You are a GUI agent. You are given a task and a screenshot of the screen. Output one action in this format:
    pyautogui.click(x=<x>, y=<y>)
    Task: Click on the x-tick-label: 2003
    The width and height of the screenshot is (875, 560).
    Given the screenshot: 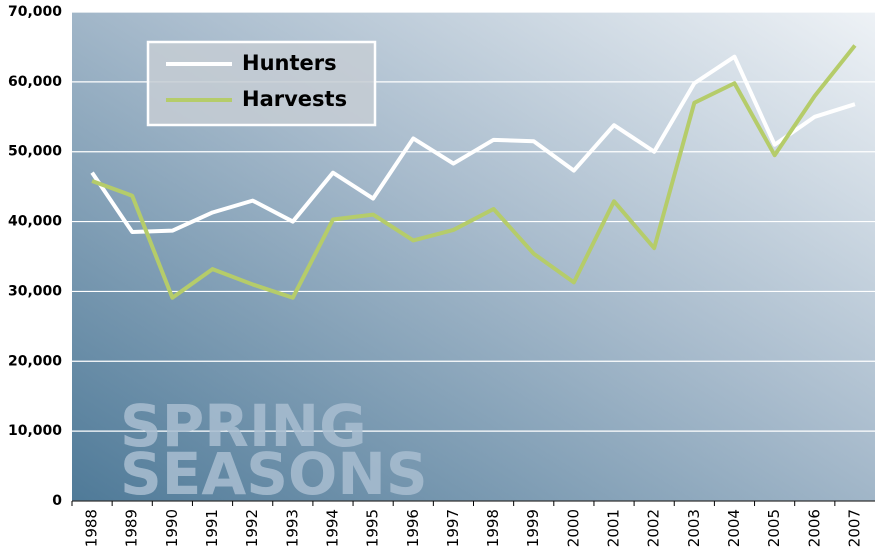 What is the action you would take?
    pyautogui.click(x=694, y=528)
    